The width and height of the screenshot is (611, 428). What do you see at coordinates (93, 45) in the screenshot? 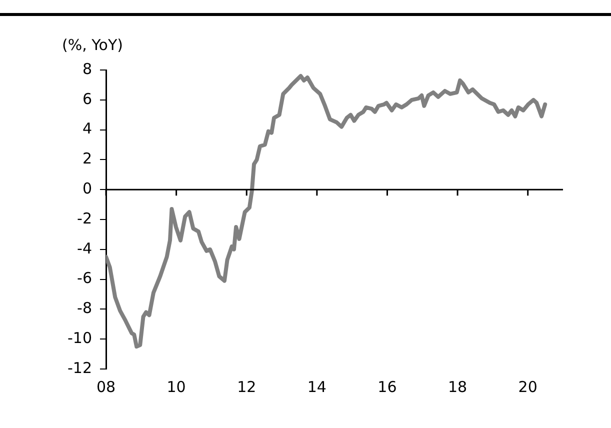
I see `y-axis-title: (%, YoY)` at bounding box center [93, 45].